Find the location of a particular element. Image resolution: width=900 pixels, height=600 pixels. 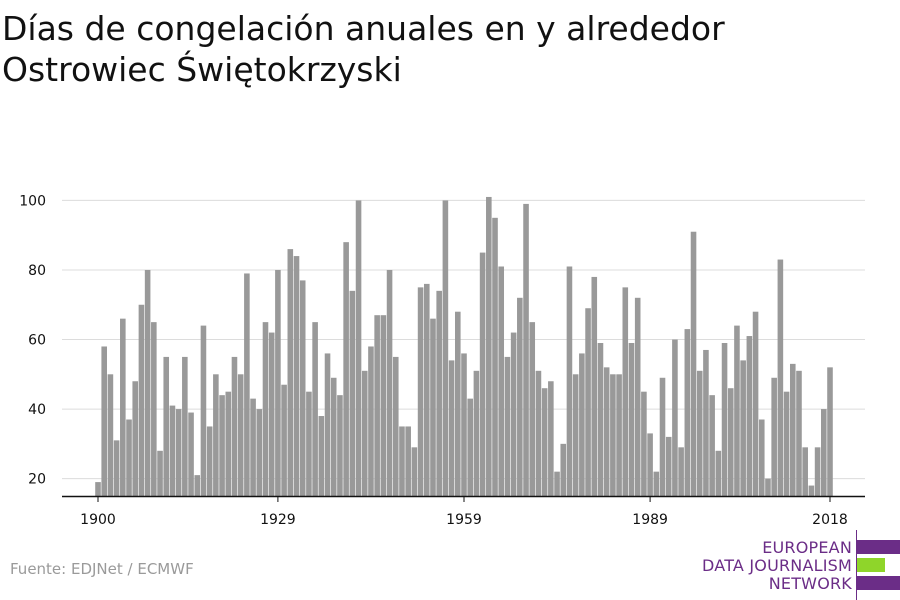

bar-1967 is located at coordinates (513, 414).